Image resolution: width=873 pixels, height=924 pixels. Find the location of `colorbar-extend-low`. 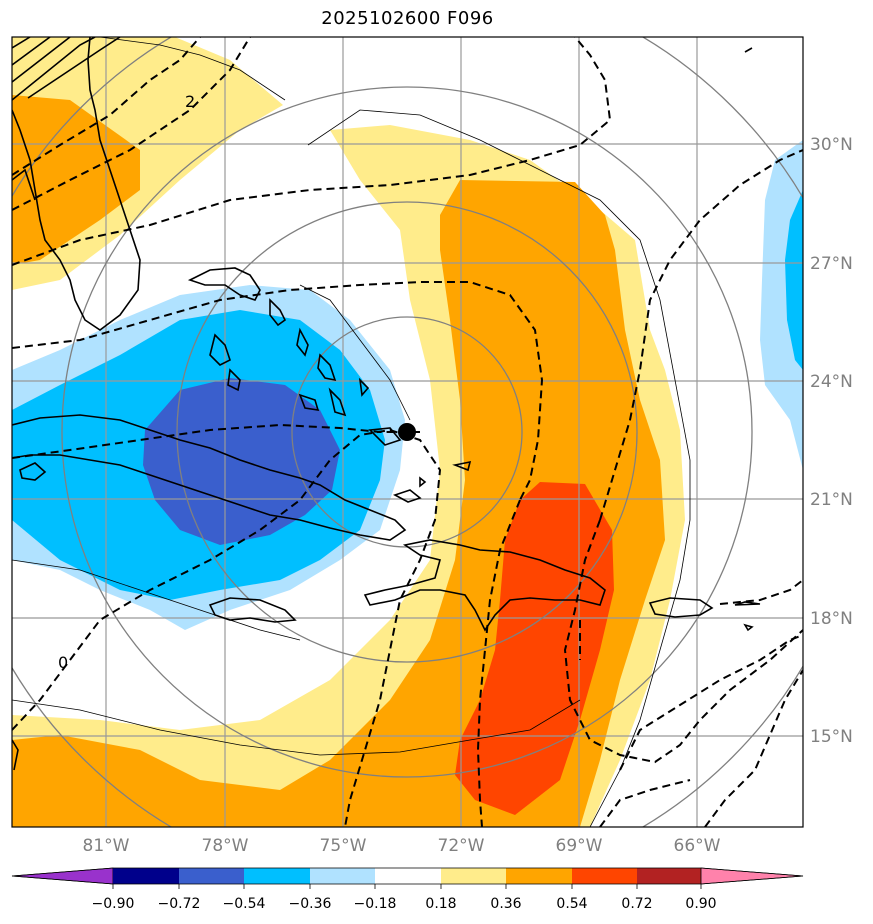

colorbar-extend-low is located at coordinates (62, 876).